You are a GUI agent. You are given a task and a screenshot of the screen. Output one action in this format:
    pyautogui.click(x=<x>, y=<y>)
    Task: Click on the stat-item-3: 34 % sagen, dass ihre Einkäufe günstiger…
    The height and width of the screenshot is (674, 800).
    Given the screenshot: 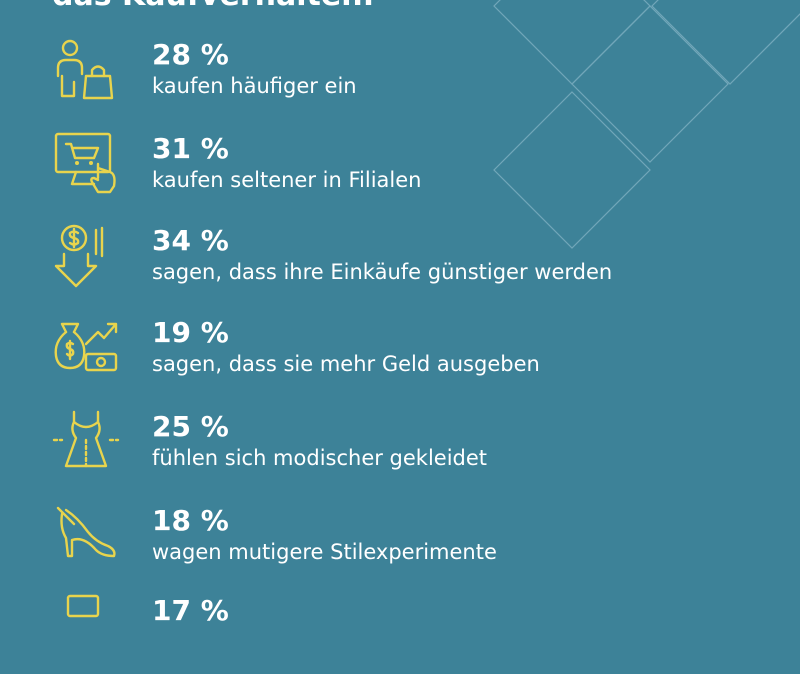 What is the action you would take?
    pyautogui.click(x=400, y=264)
    